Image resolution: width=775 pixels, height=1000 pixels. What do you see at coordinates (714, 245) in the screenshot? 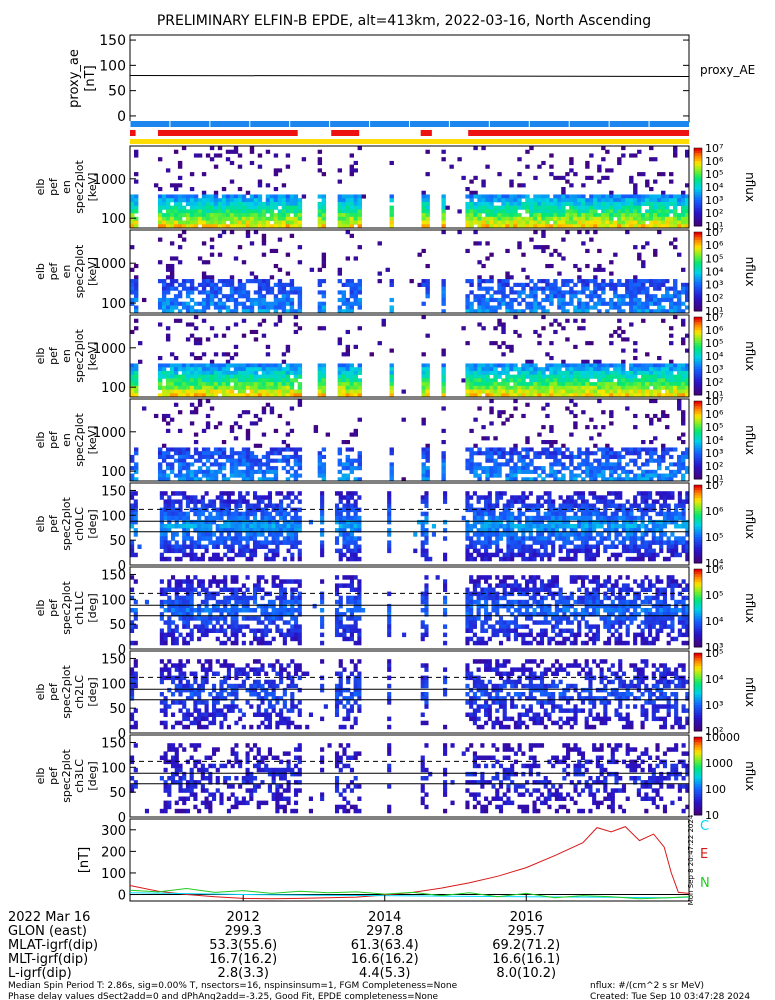
I see `colorbar-tick-label: 10⁶` at bounding box center [714, 245].